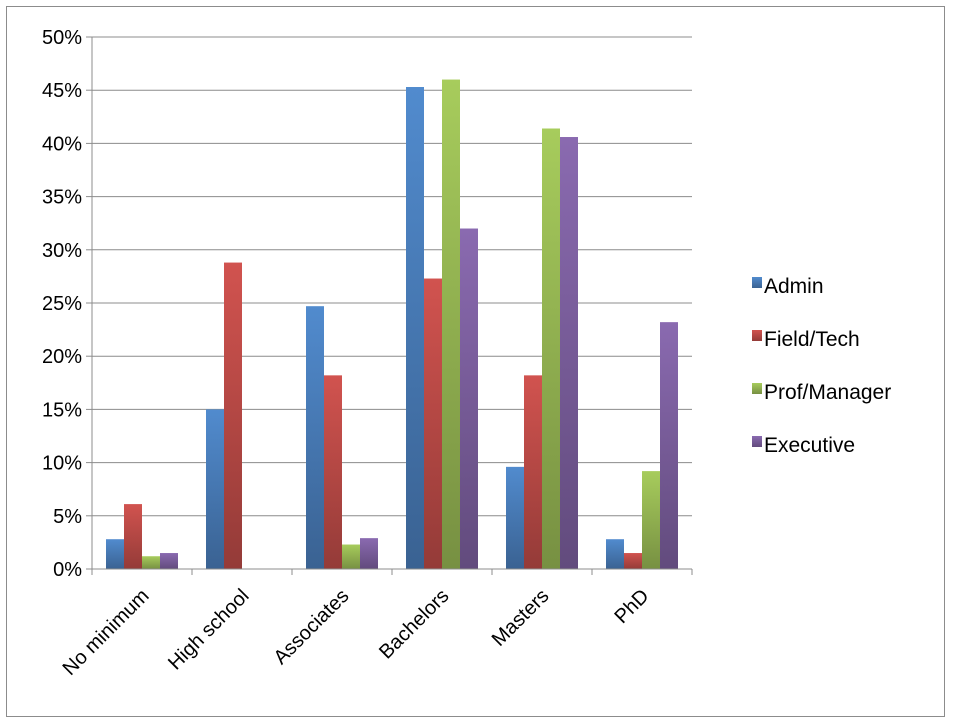  What do you see at coordinates (433, 423) in the screenshot?
I see `bar-field-tech-bachelors` at bounding box center [433, 423].